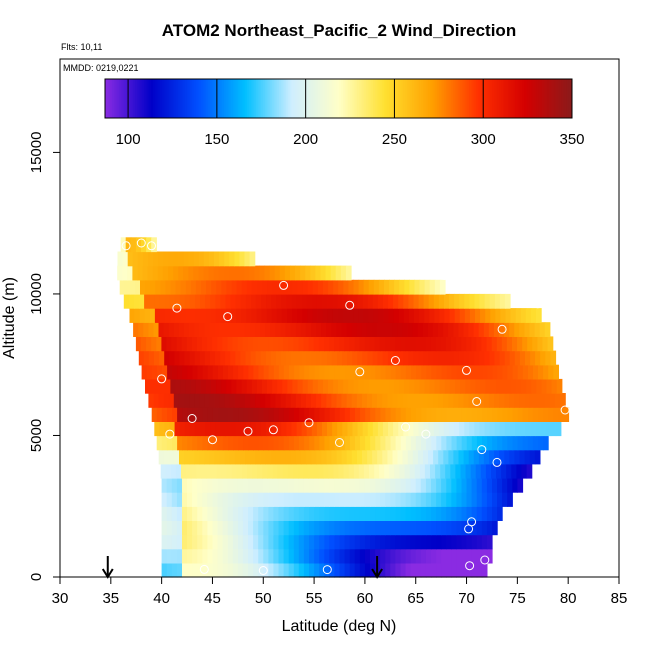 This screenshot has height=650, width=650. What do you see at coordinates (483, 139) in the screenshot?
I see `colorbar-tick-label: 300` at bounding box center [483, 139].